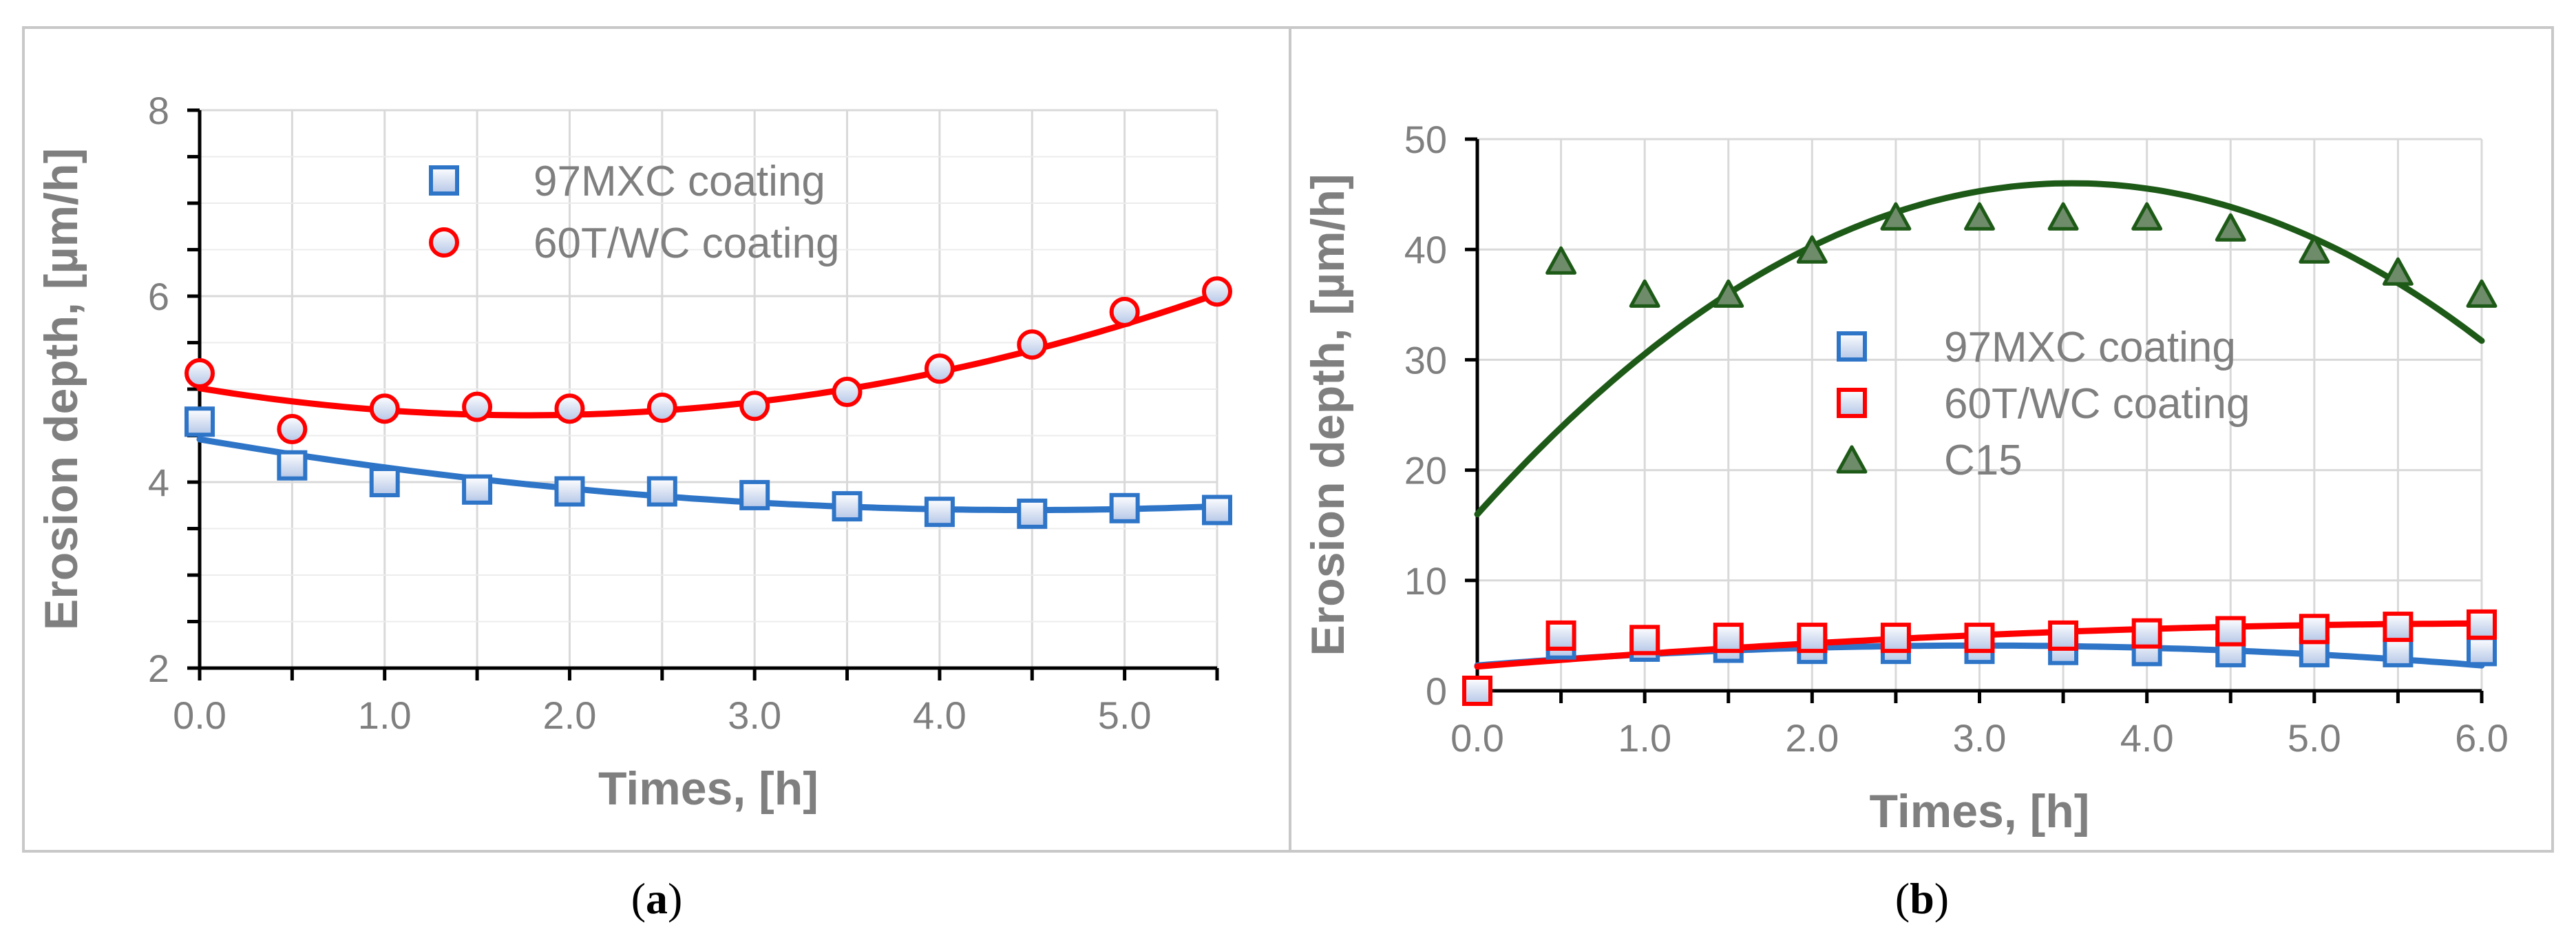 The image size is (2576, 947). I want to click on y-tick-label: 6, so click(158, 296).